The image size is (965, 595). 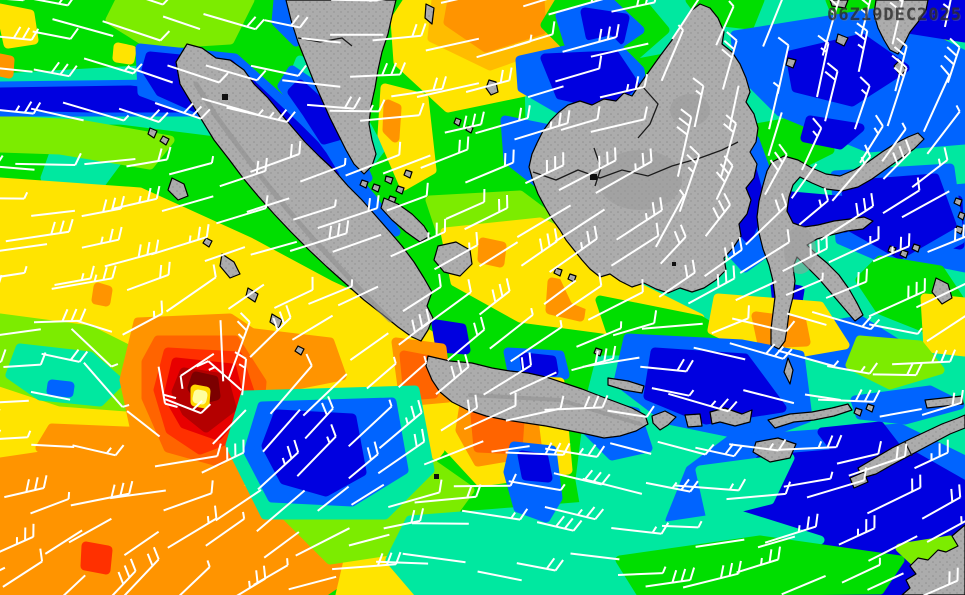 I want to click on lombok-island, so click(x=693, y=420).